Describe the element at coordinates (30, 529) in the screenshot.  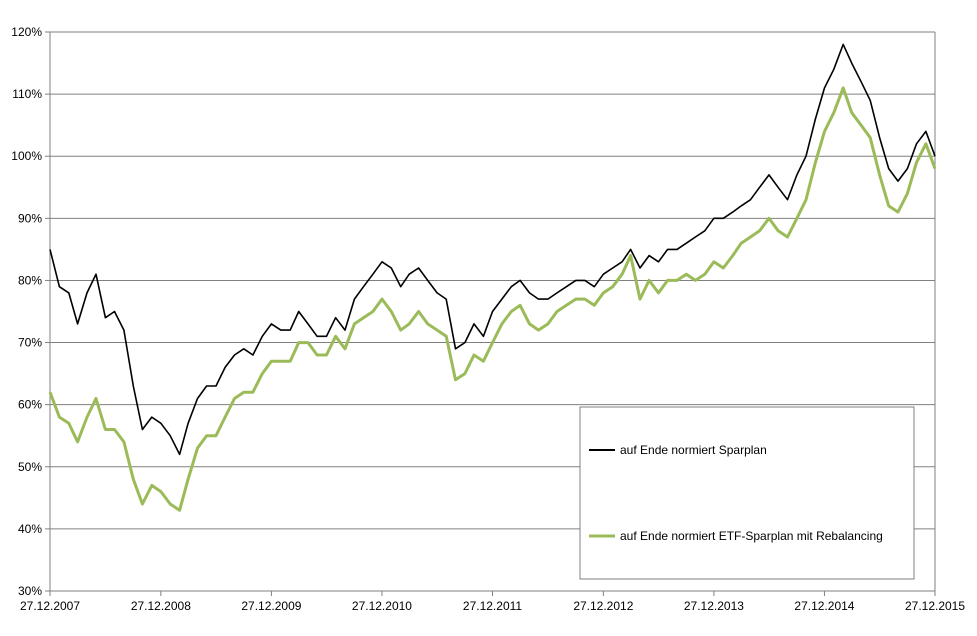
I see `y-tick-label: 40%` at that location.